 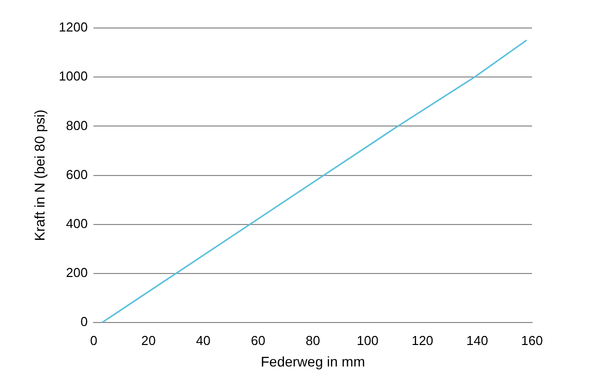 I want to click on y-tick-label: 800, so click(x=77, y=125).